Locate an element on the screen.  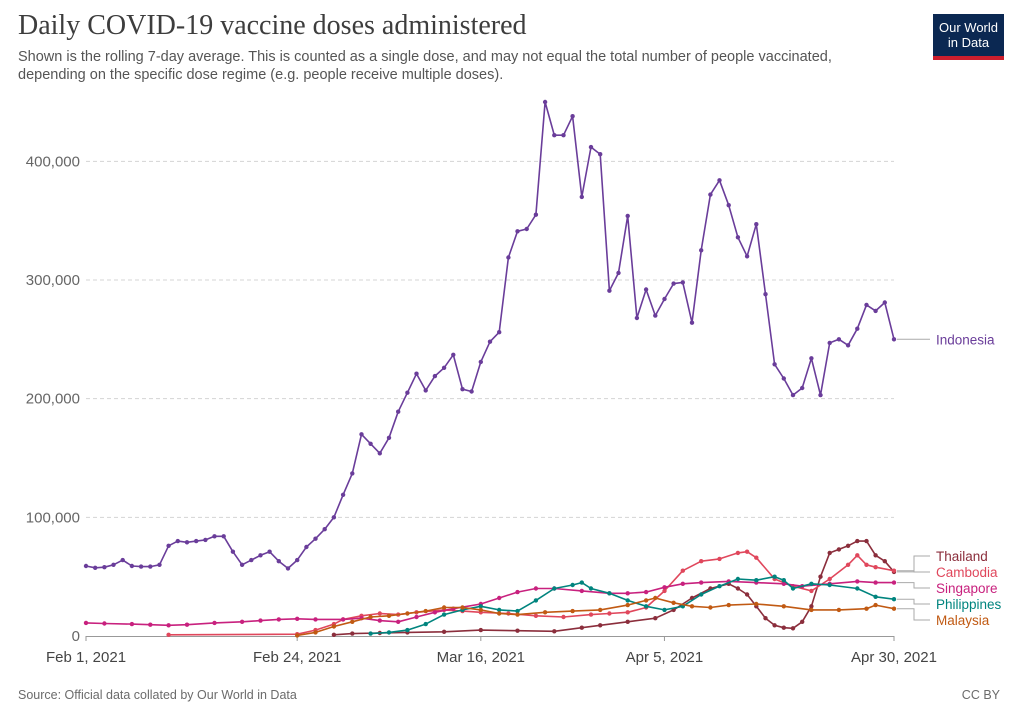
series-philippines is located at coordinates (632, 605).